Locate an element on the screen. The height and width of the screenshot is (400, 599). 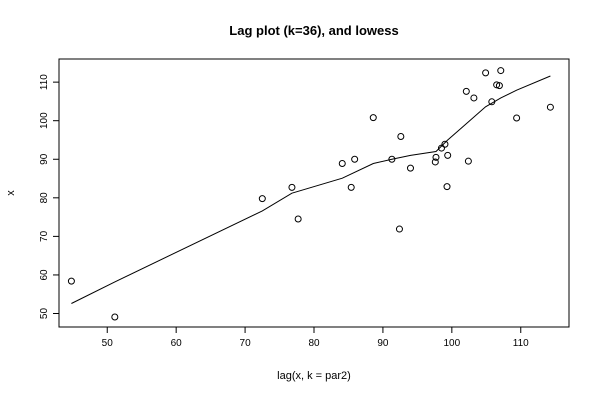
x-tick-label-90: 90 is located at coordinates (383, 343).